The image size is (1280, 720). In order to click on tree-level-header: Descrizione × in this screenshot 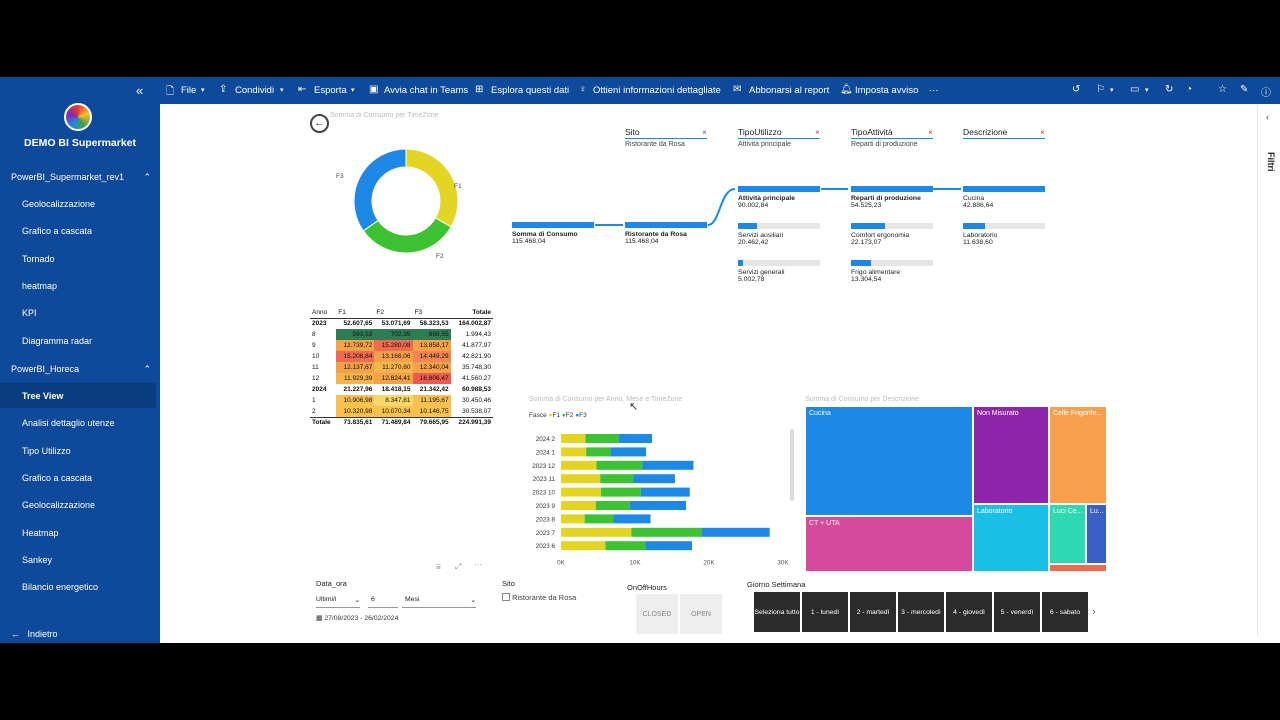, I will do `click(1004, 133)`.